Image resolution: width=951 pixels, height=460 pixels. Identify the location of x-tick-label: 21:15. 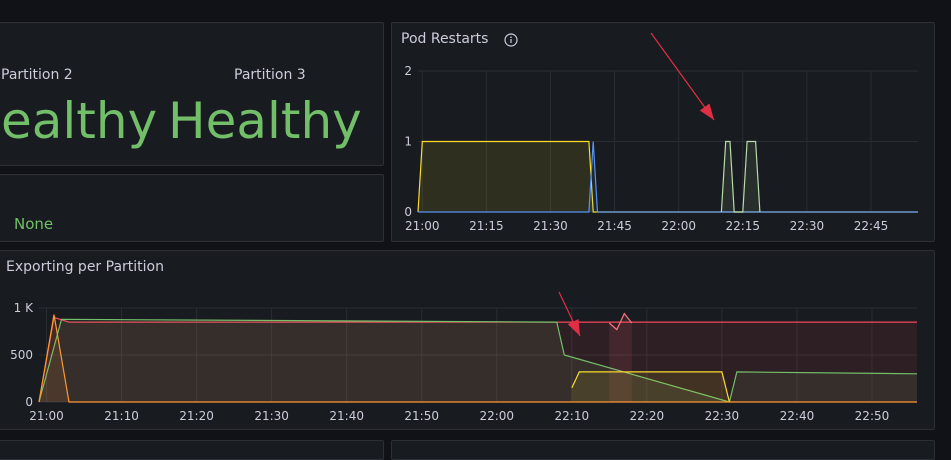
(486, 226).